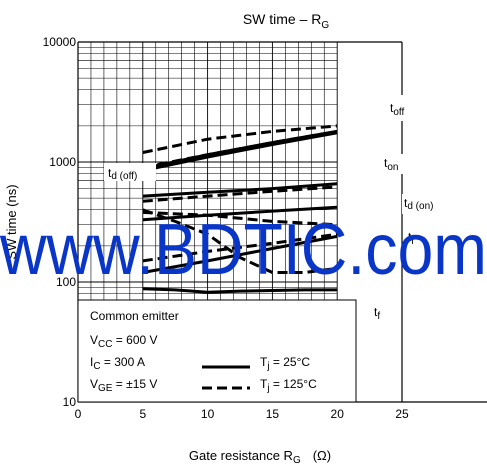  I want to click on ton-label-bg, so click(396, 164).